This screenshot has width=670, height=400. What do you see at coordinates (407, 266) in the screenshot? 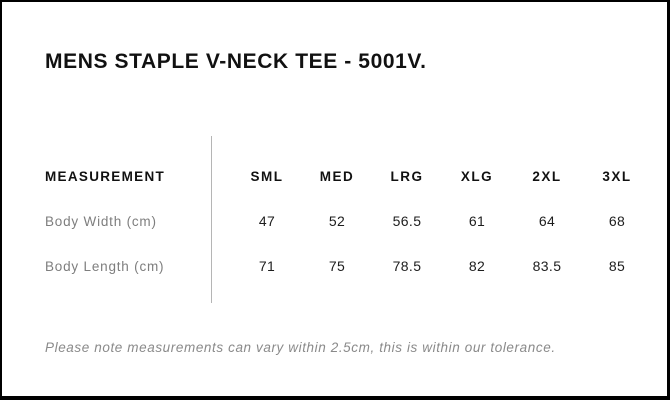
I see `measurement-value: 78.5` at bounding box center [407, 266].